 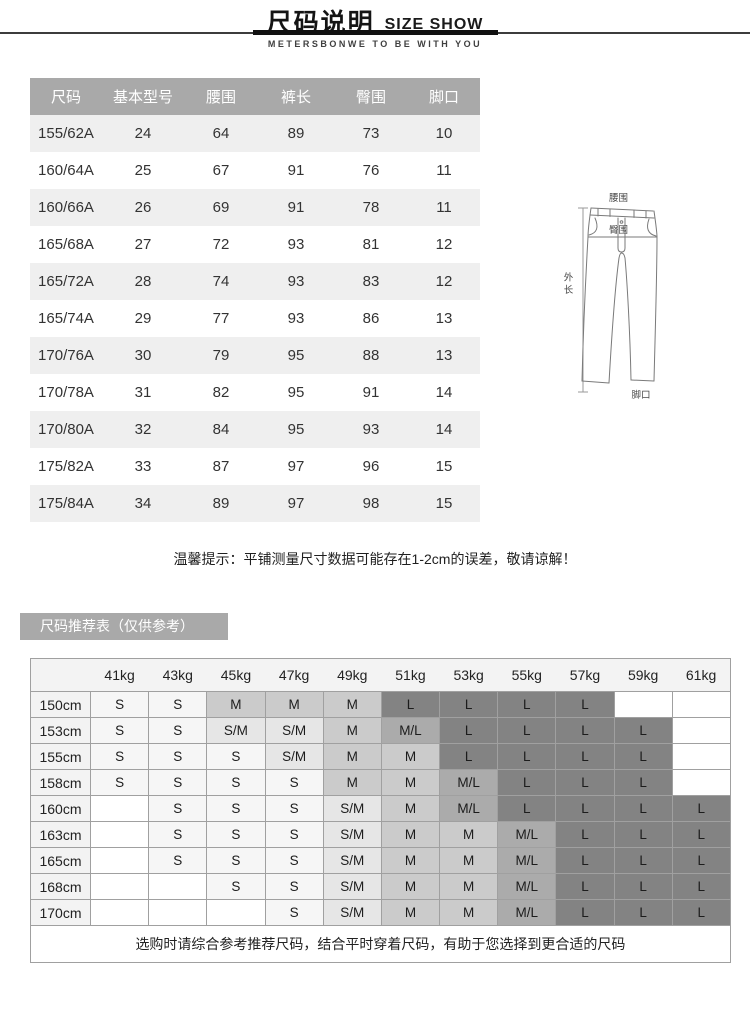 I want to click on brand-slogan: METERSBONWE TO BE WITH YOU, so click(x=375, y=44).